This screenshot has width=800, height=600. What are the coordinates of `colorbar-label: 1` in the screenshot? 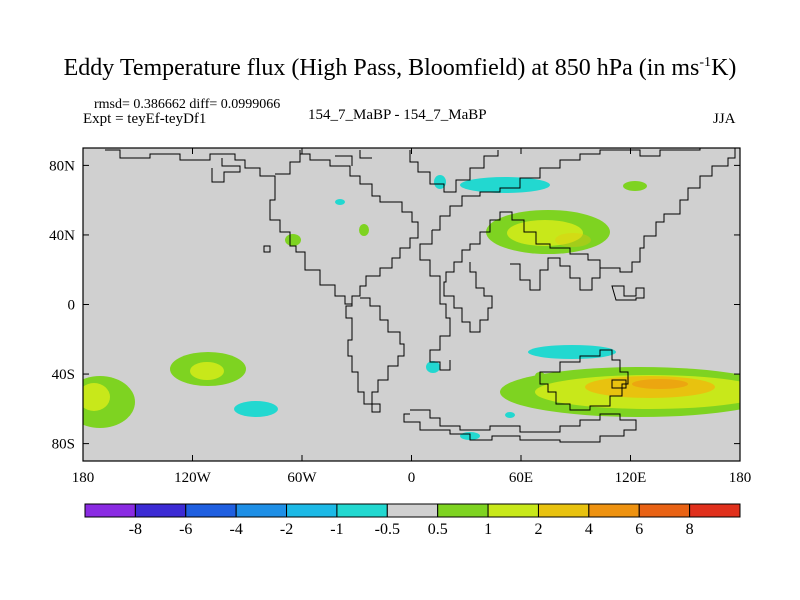 It's located at (488, 529).